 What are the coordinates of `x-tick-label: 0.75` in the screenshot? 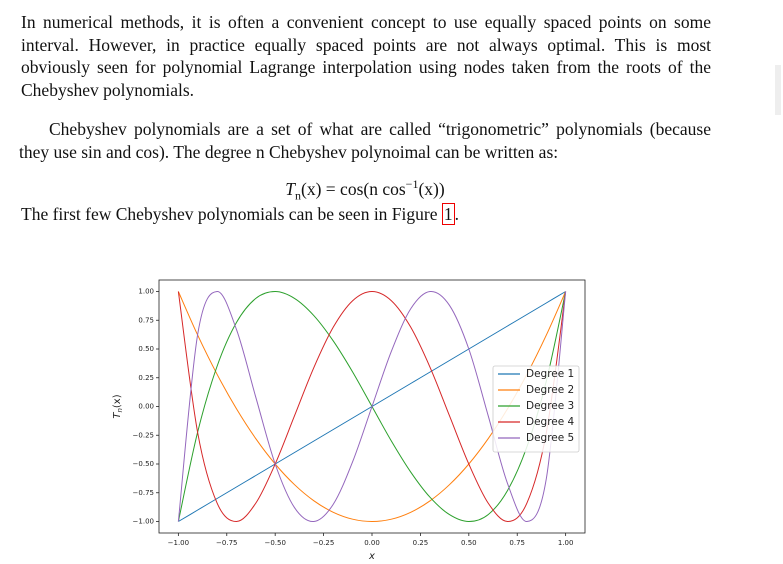 It's located at (517, 543).